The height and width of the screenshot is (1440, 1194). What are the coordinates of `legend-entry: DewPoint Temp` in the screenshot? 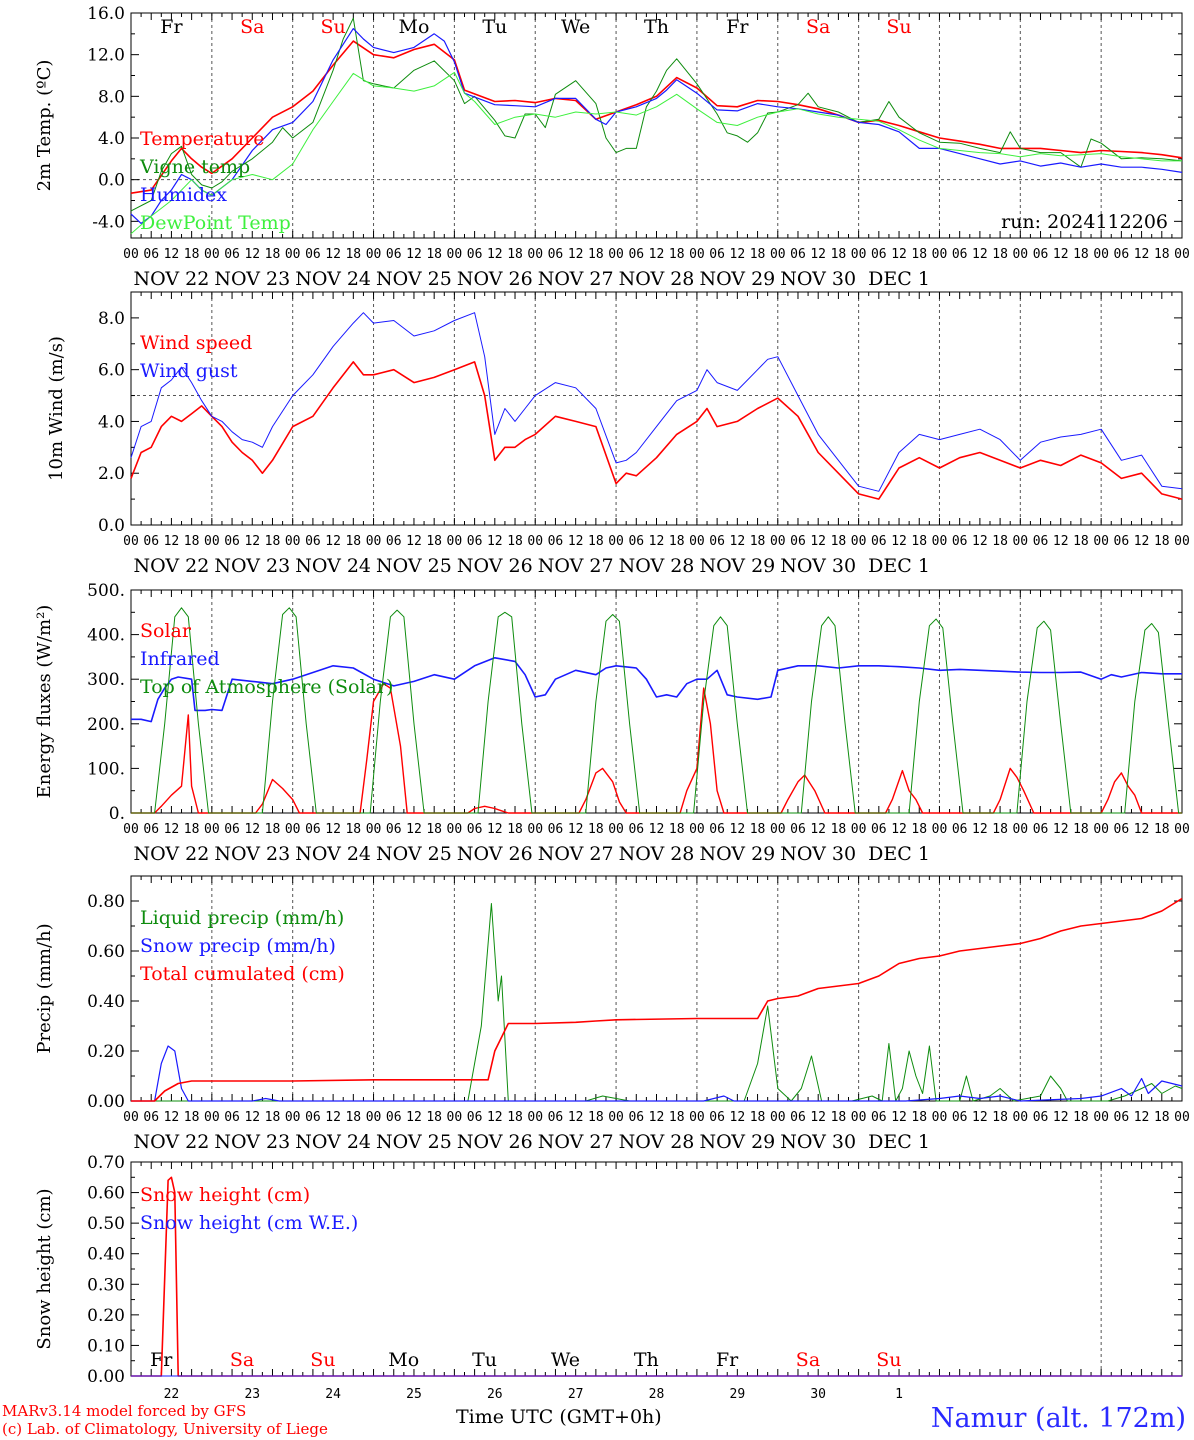 It's located at (215, 223).